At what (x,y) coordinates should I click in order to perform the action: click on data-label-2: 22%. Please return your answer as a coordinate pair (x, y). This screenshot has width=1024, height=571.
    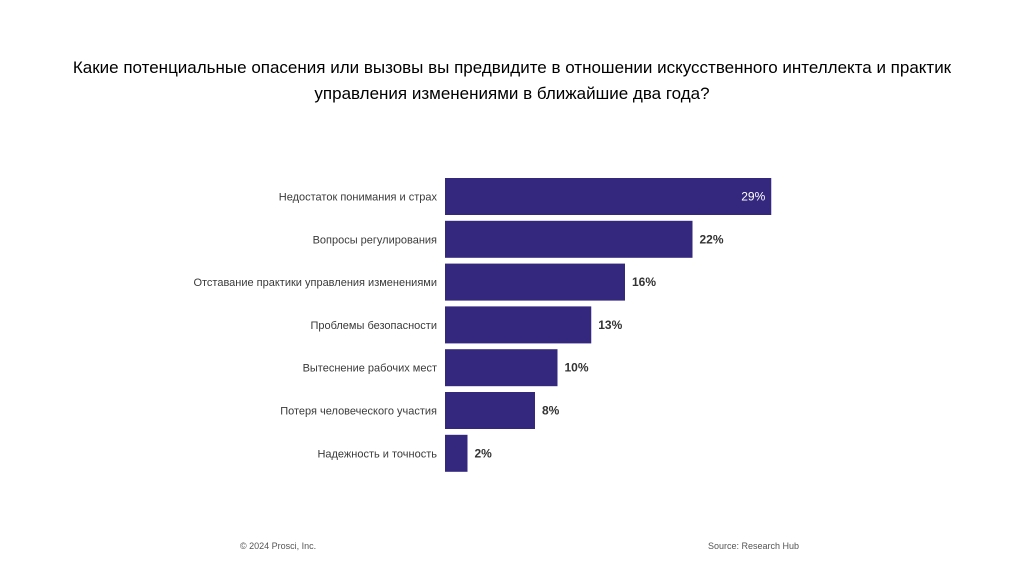
    Looking at the image, I should click on (712, 239).